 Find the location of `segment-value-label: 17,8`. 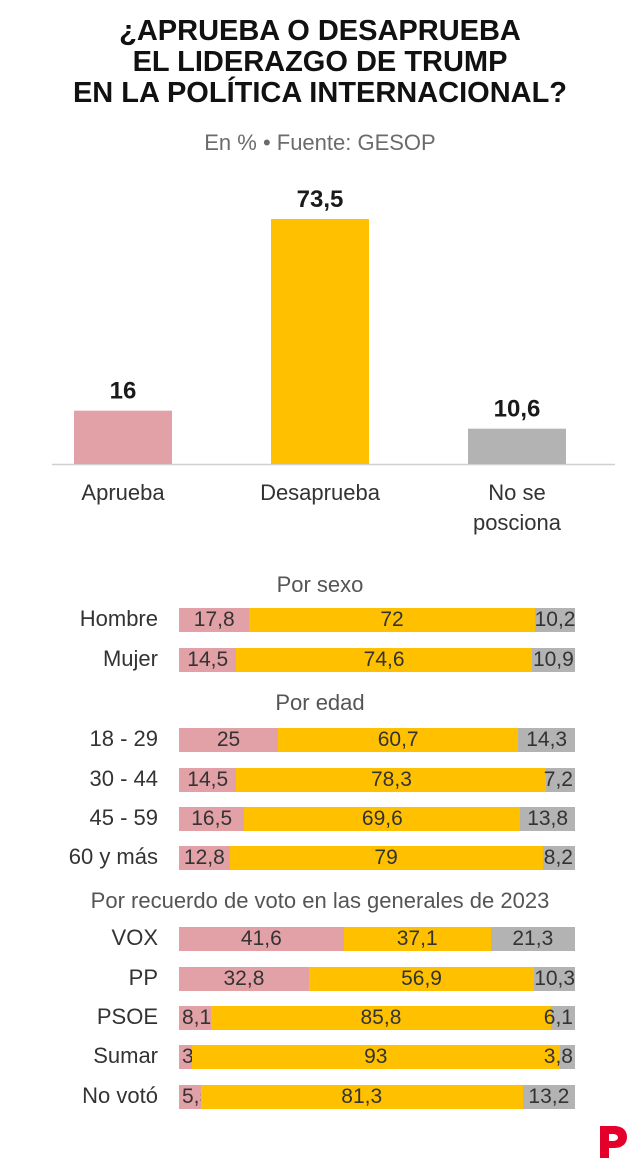

segment-value-label: 17,8 is located at coordinates (214, 619).